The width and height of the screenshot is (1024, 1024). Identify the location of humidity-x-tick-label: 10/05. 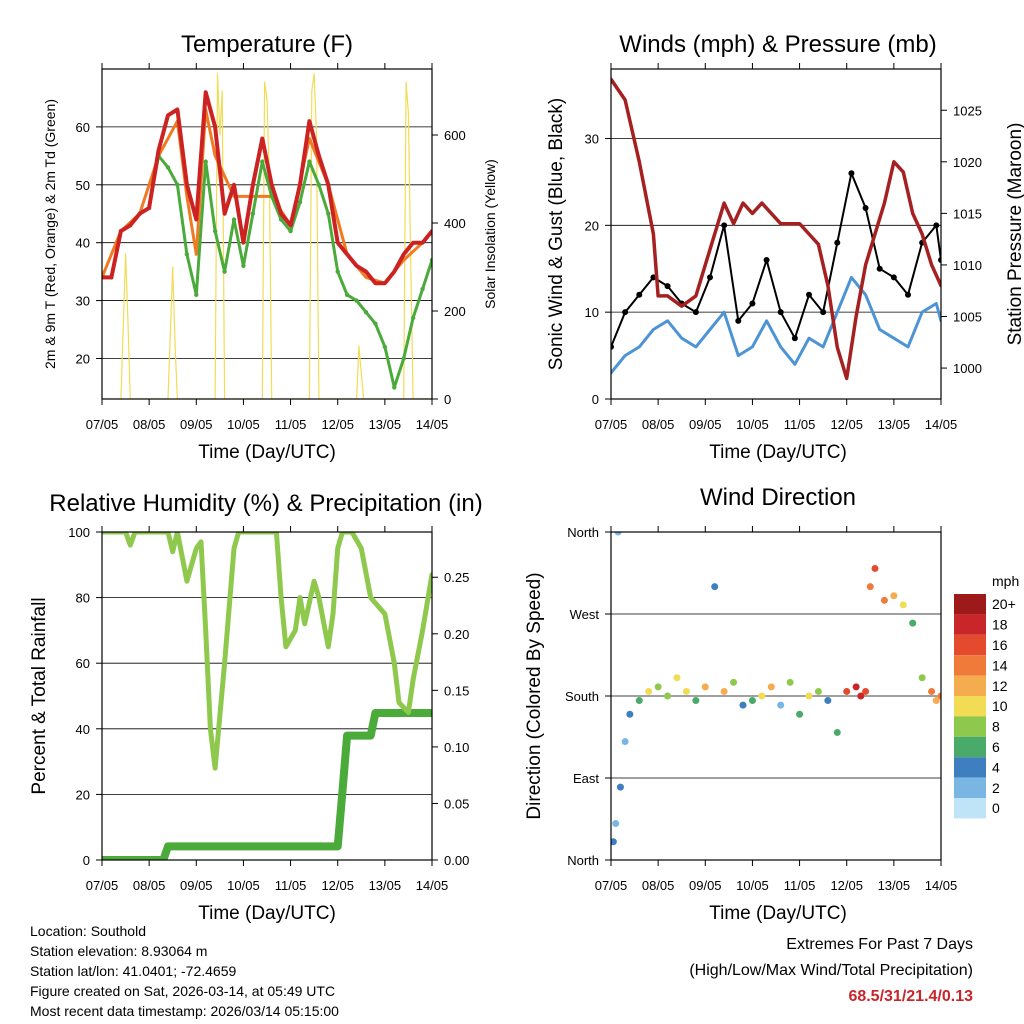
(243, 885).